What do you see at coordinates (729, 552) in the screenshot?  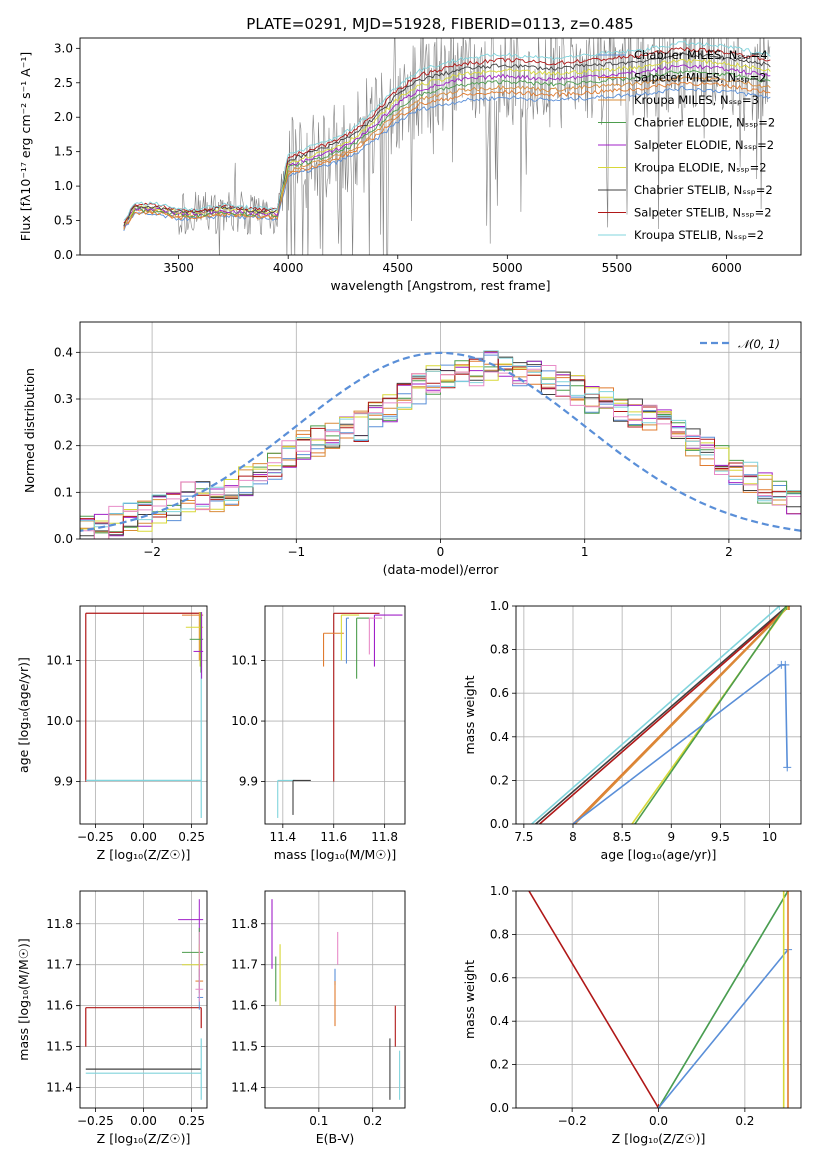 I see `x-tick-label: 2` at bounding box center [729, 552].